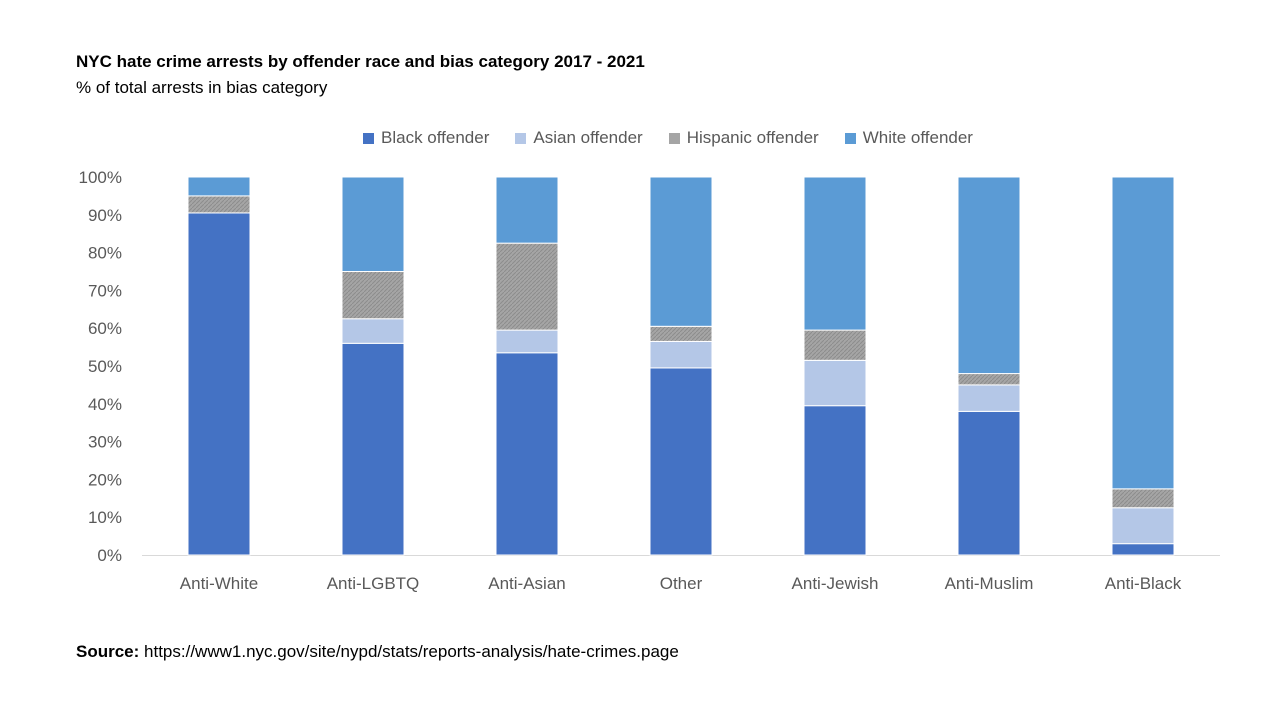  What do you see at coordinates (105, 366) in the screenshot?
I see `y-tick-label: 50%` at bounding box center [105, 366].